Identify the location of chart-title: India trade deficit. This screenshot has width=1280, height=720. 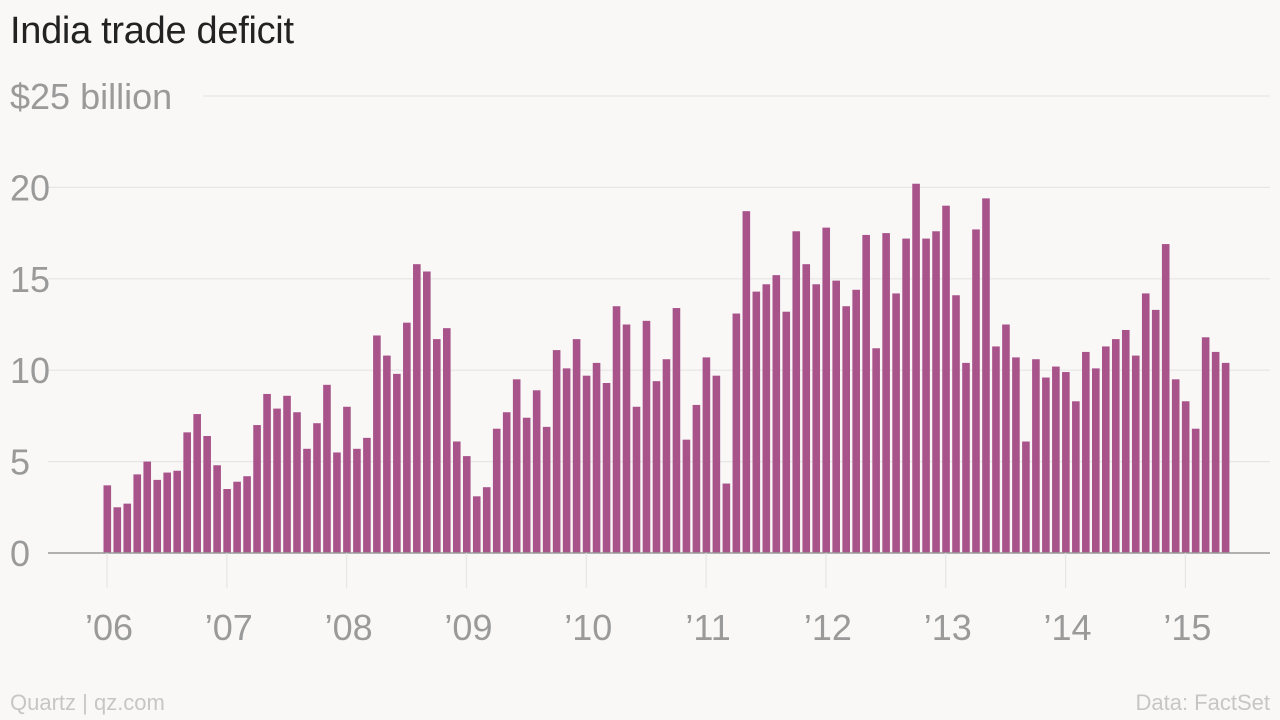
(152, 31).